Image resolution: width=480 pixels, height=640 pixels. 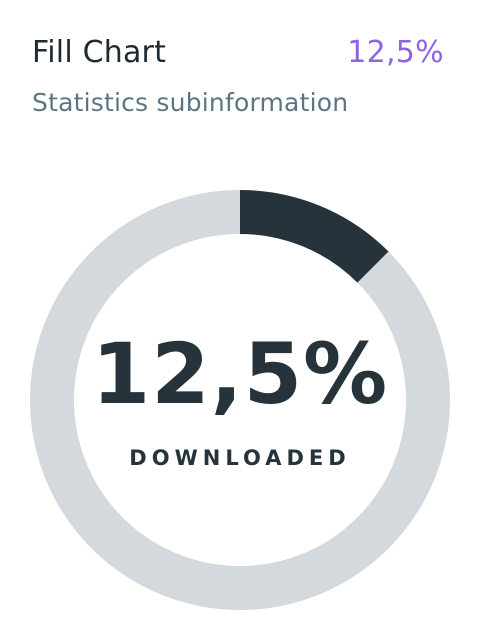 I want to click on card-title: Fill Chart, so click(x=99, y=52).